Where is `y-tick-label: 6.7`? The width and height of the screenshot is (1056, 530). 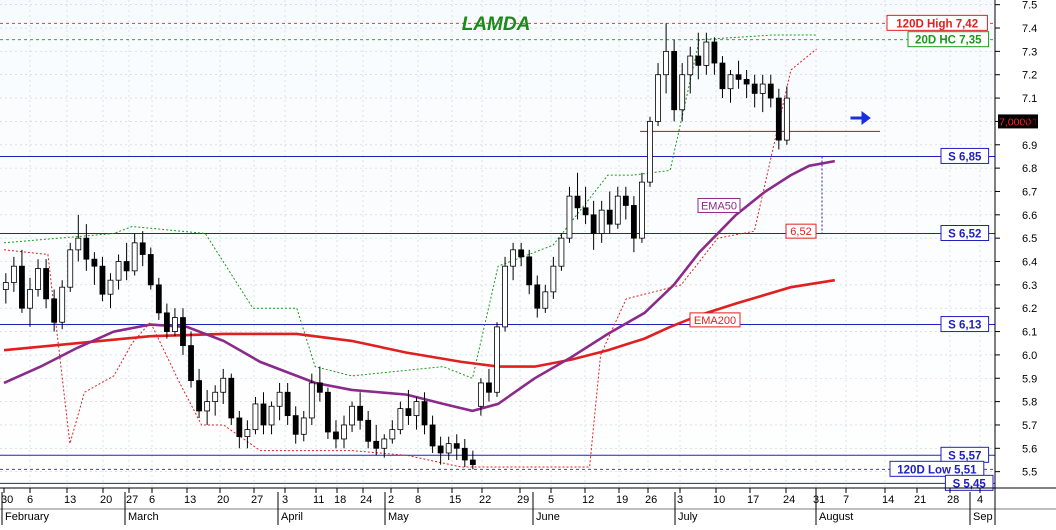
y-tick-label: 6.7 is located at coordinates (1029, 192).